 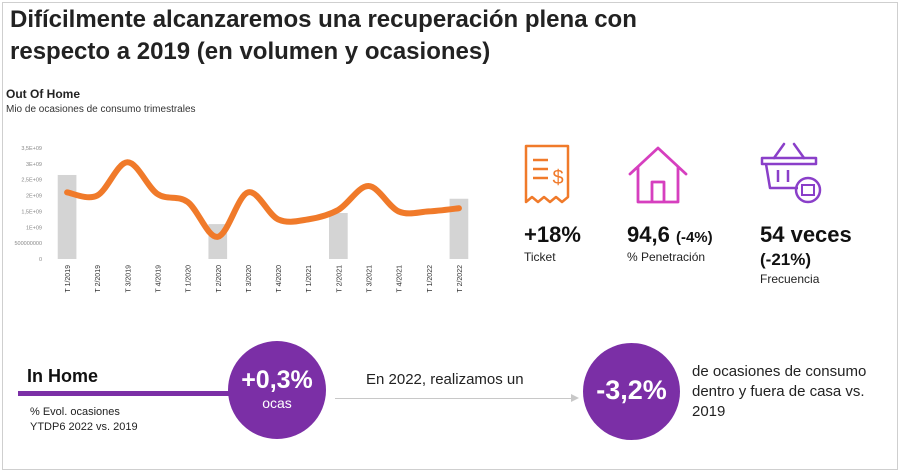 I want to click on kpi-ticket: +18% Ticket, so click(x=552, y=243).